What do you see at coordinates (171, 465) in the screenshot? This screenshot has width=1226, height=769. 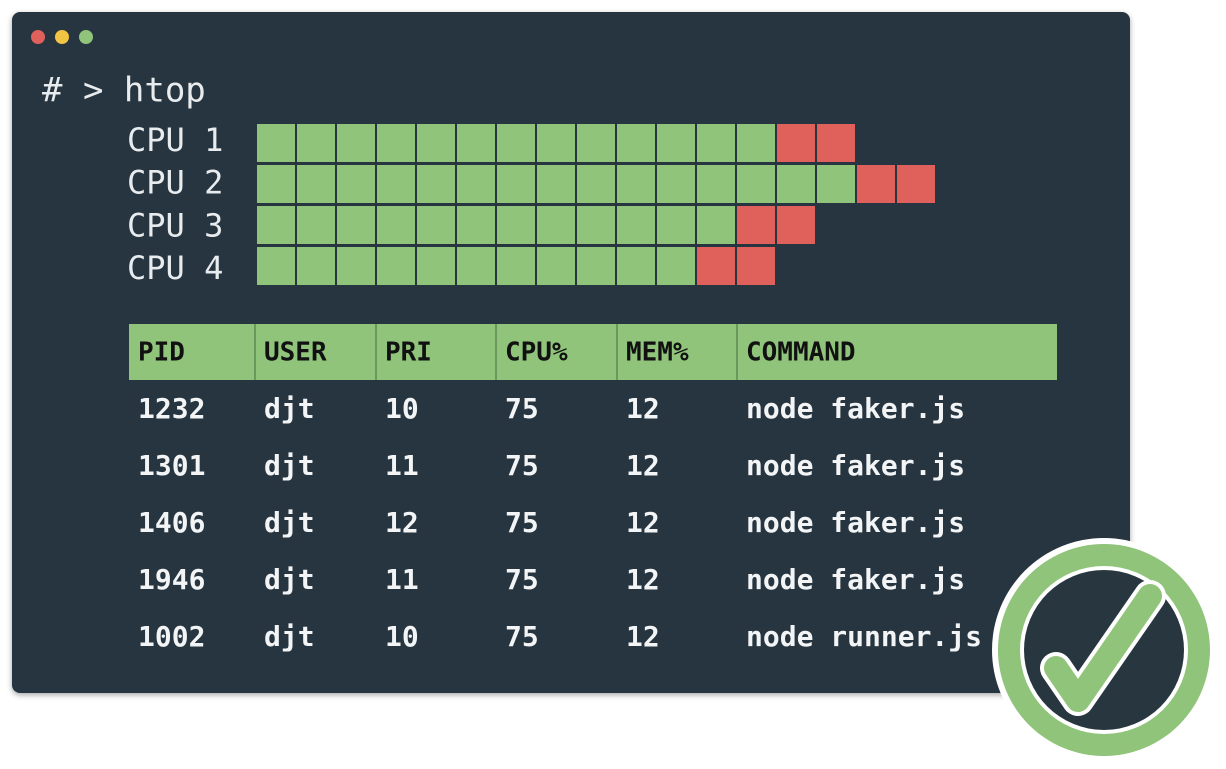 I see `table-cell: 1301` at bounding box center [171, 465].